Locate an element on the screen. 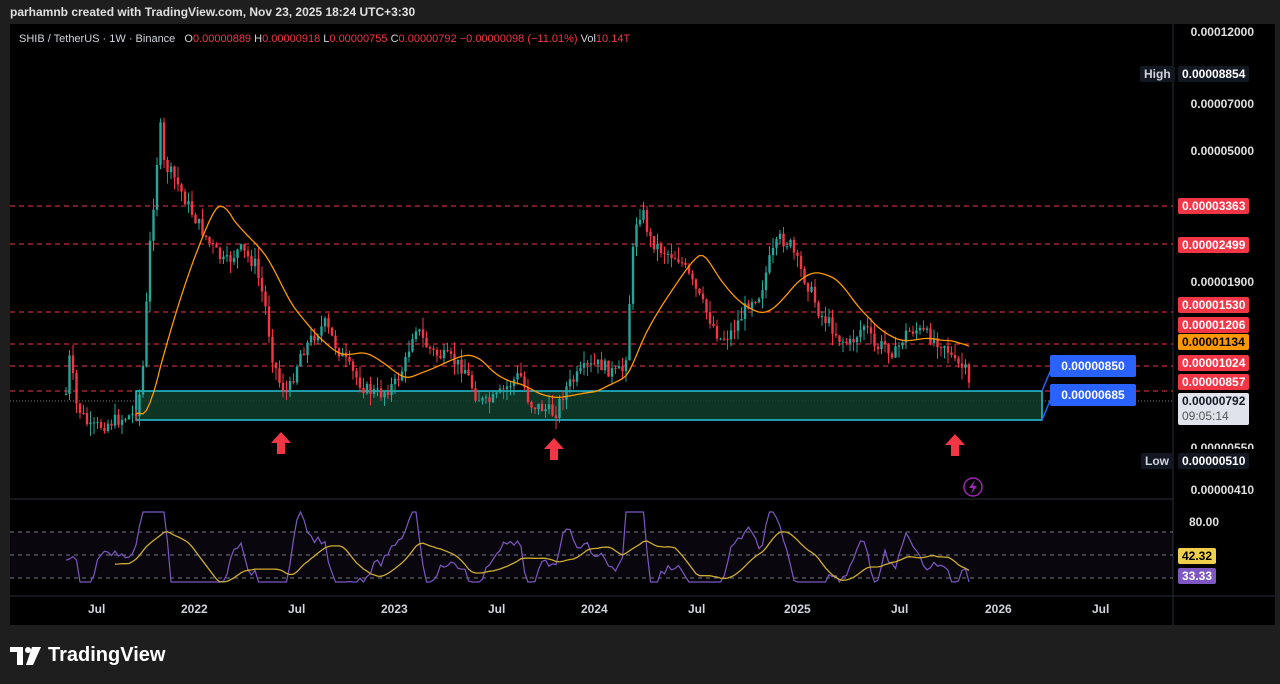 The image size is (1280, 684). open-value: 0.00000889 is located at coordinates (222, 39).